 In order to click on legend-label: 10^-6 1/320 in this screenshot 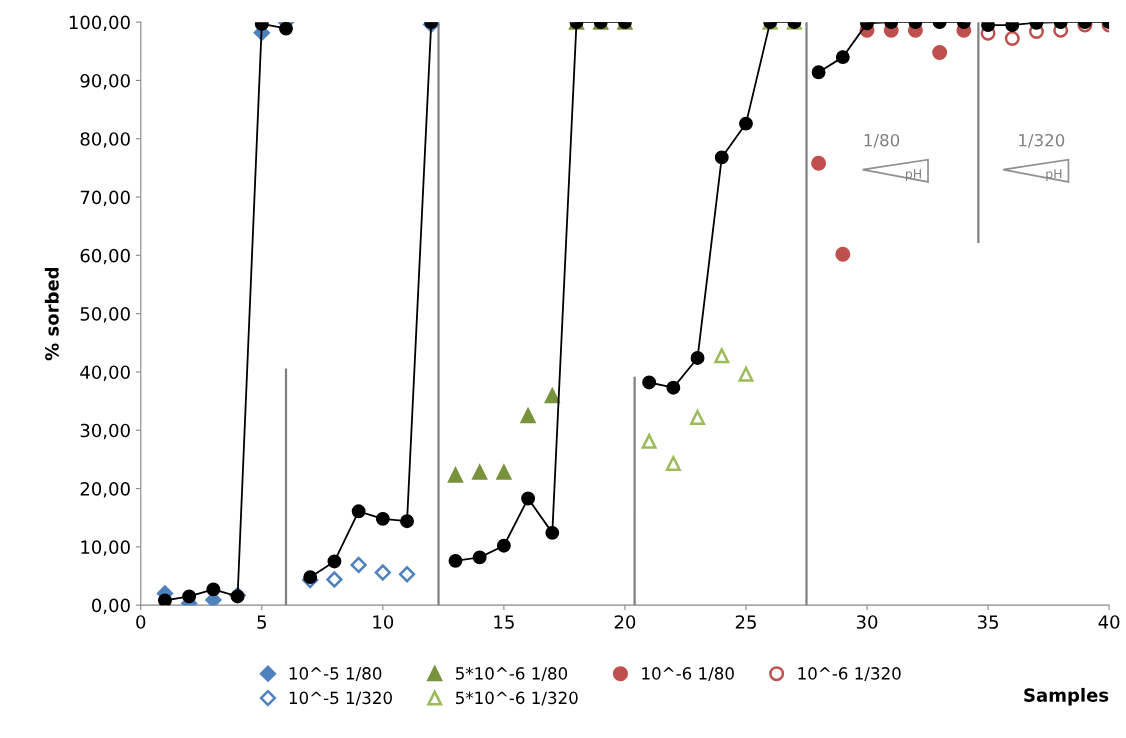, I will do `click(849, 674)`.